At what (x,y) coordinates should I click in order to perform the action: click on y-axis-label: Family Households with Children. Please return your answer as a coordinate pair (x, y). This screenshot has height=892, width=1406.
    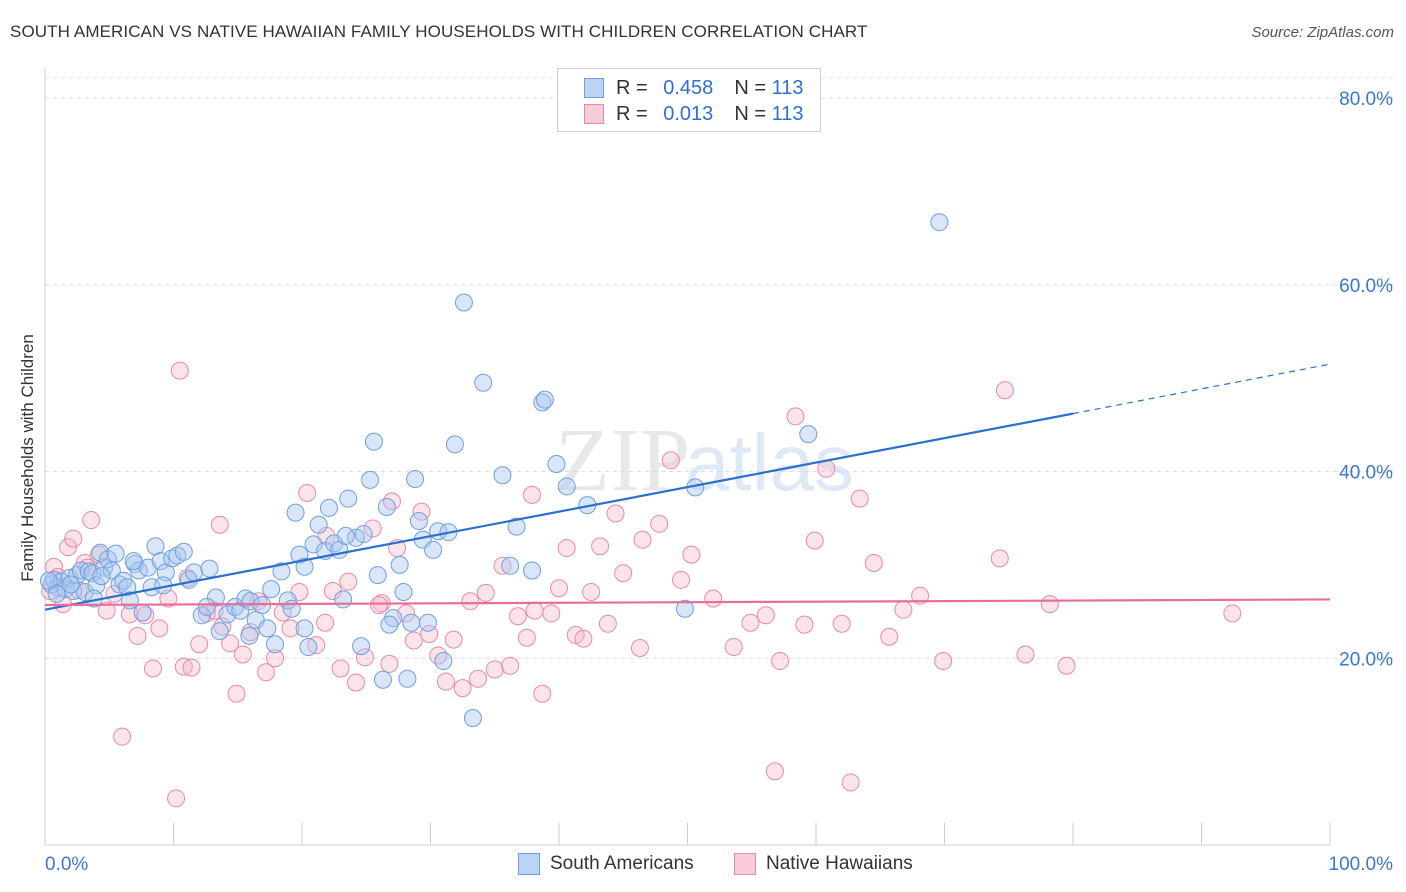
    Looking at the image, I should click on (27, 458).